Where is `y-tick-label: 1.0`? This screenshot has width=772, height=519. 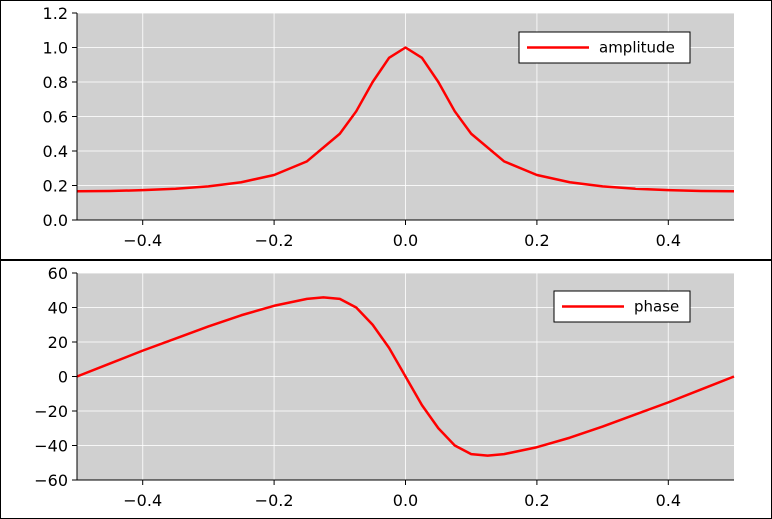 y-tick-label: 1.0 is located at coordinates (55, 48).